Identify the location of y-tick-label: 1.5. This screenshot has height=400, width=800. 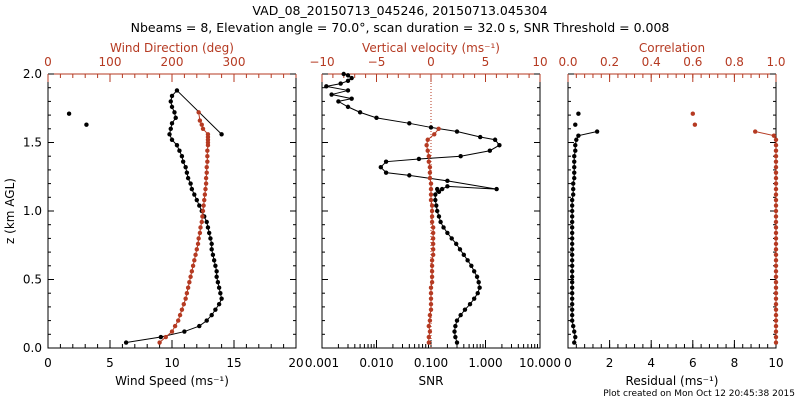
(32, 143).